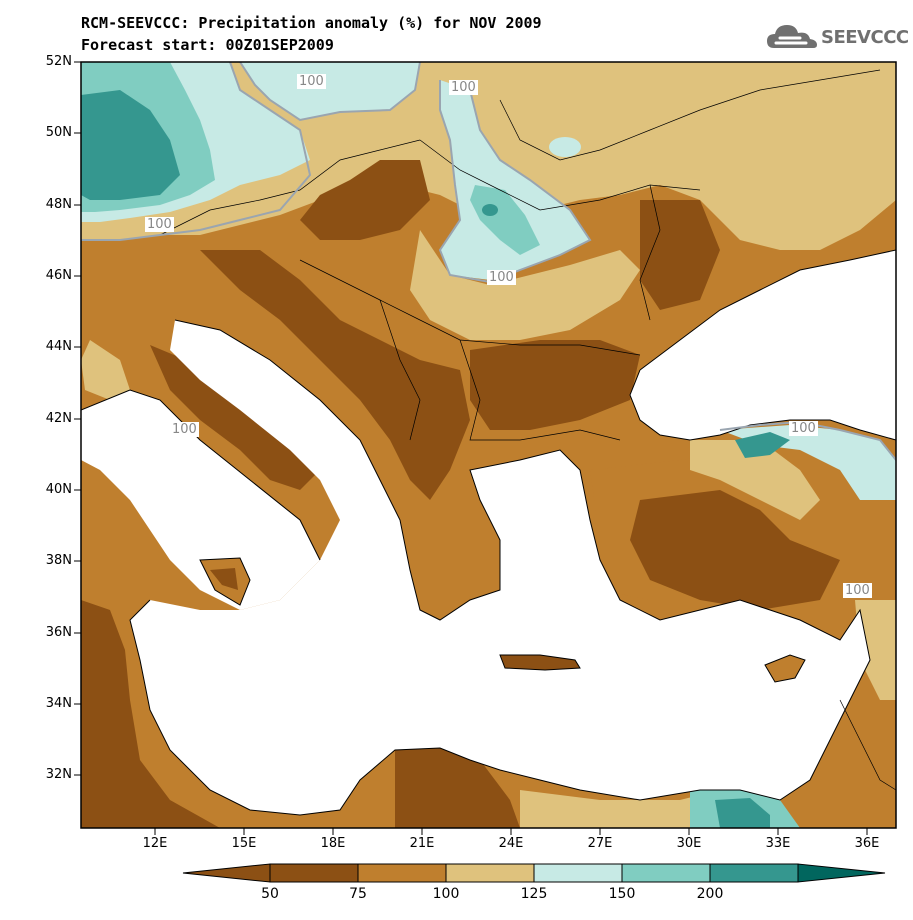 The width and height of the screenshot is (913, 920). I want to click on lon-label: 24E, so click(511, 843).